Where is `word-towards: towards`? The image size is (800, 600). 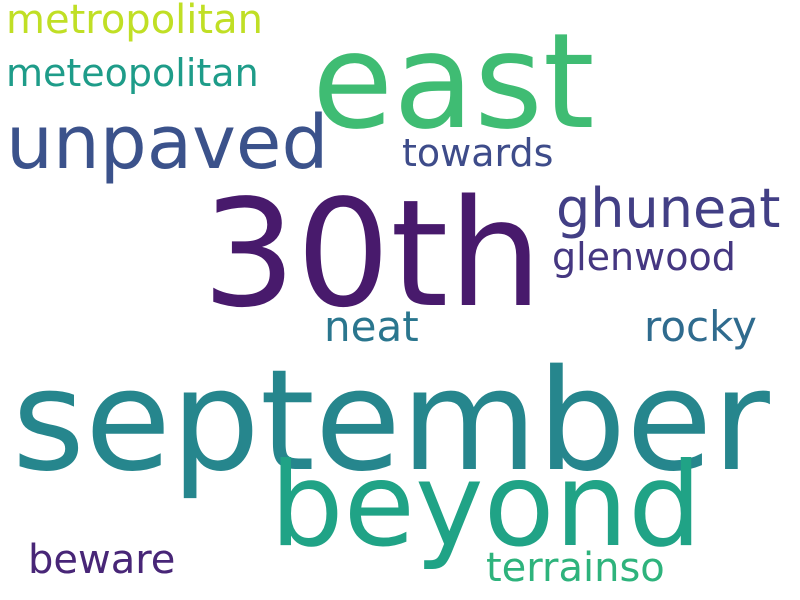
word-towards: towards is located at coordinates (478, 153).